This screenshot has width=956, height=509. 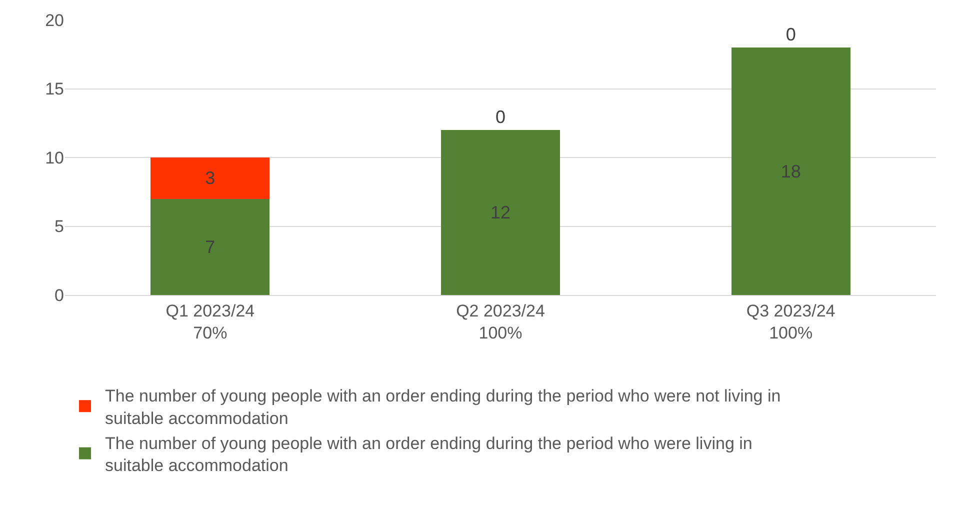 I want to click on y-tick-label: 20, so click(x=54, y=20).